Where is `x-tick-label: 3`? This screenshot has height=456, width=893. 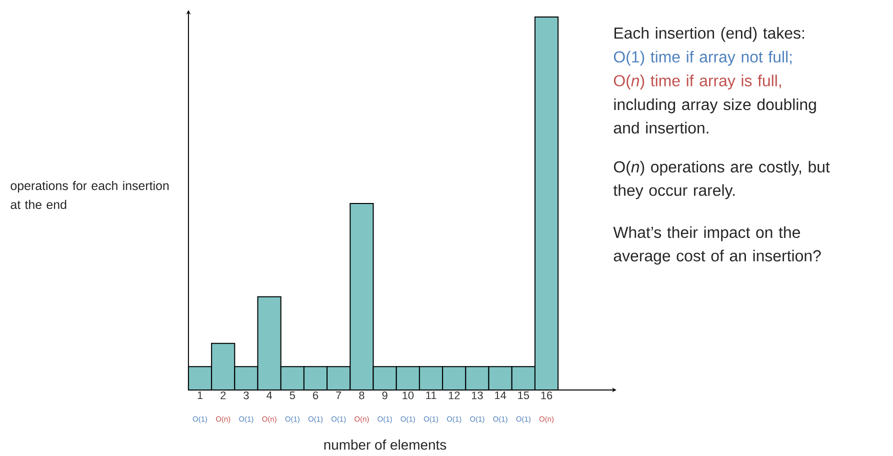 x-tick-label: 3 is located at coordinates (246, 396).